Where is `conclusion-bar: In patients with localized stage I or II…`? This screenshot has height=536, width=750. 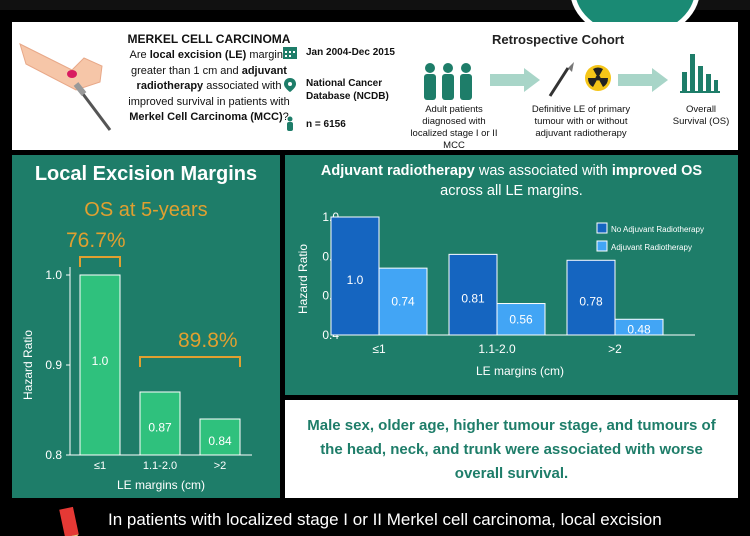
conclusion-bar: In patients with localized stage I or II… is located at coordinates (398, 519).